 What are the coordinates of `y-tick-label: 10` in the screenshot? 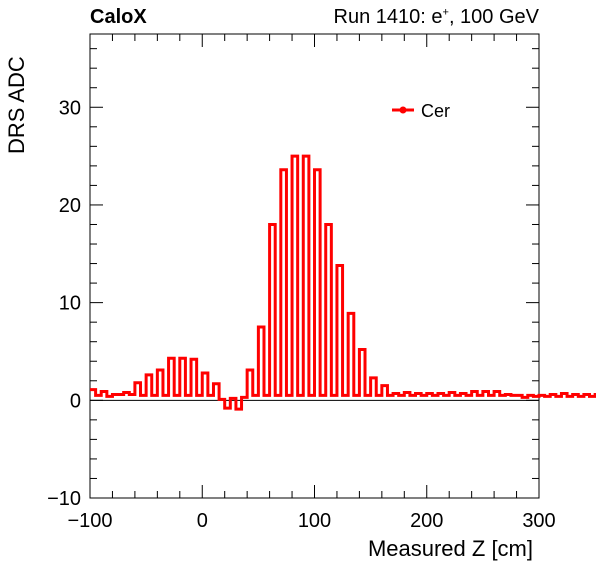 It's located at (70, 304).